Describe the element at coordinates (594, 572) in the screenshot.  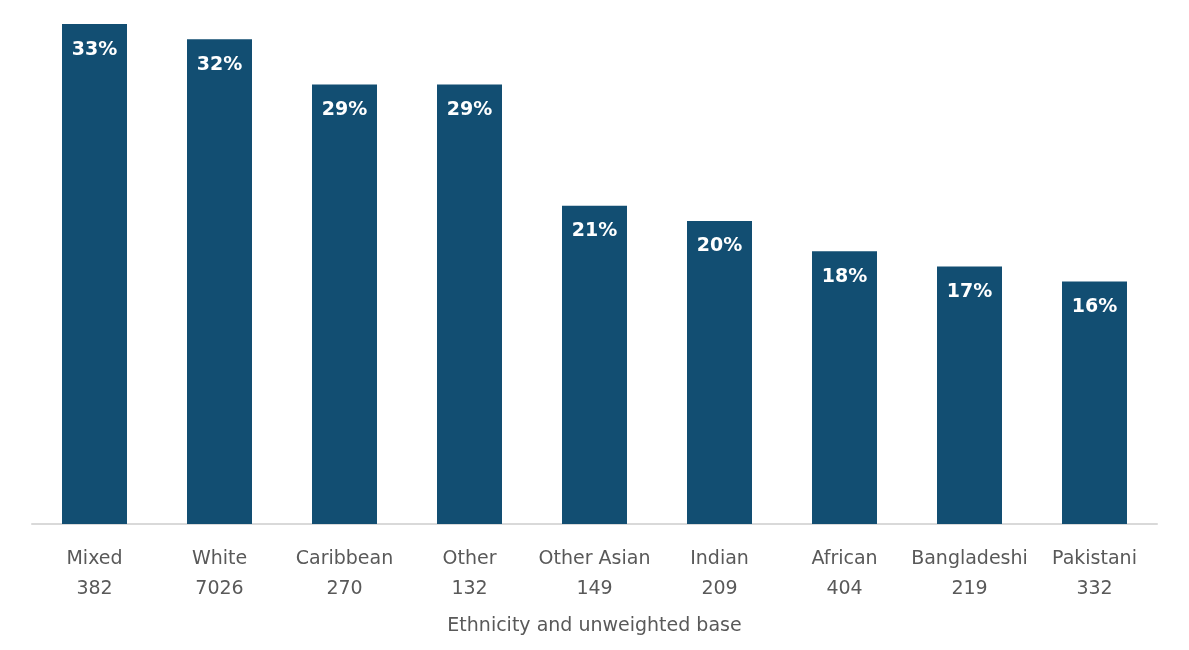
I see `x-tick-label: Other Asian 149` at that location.